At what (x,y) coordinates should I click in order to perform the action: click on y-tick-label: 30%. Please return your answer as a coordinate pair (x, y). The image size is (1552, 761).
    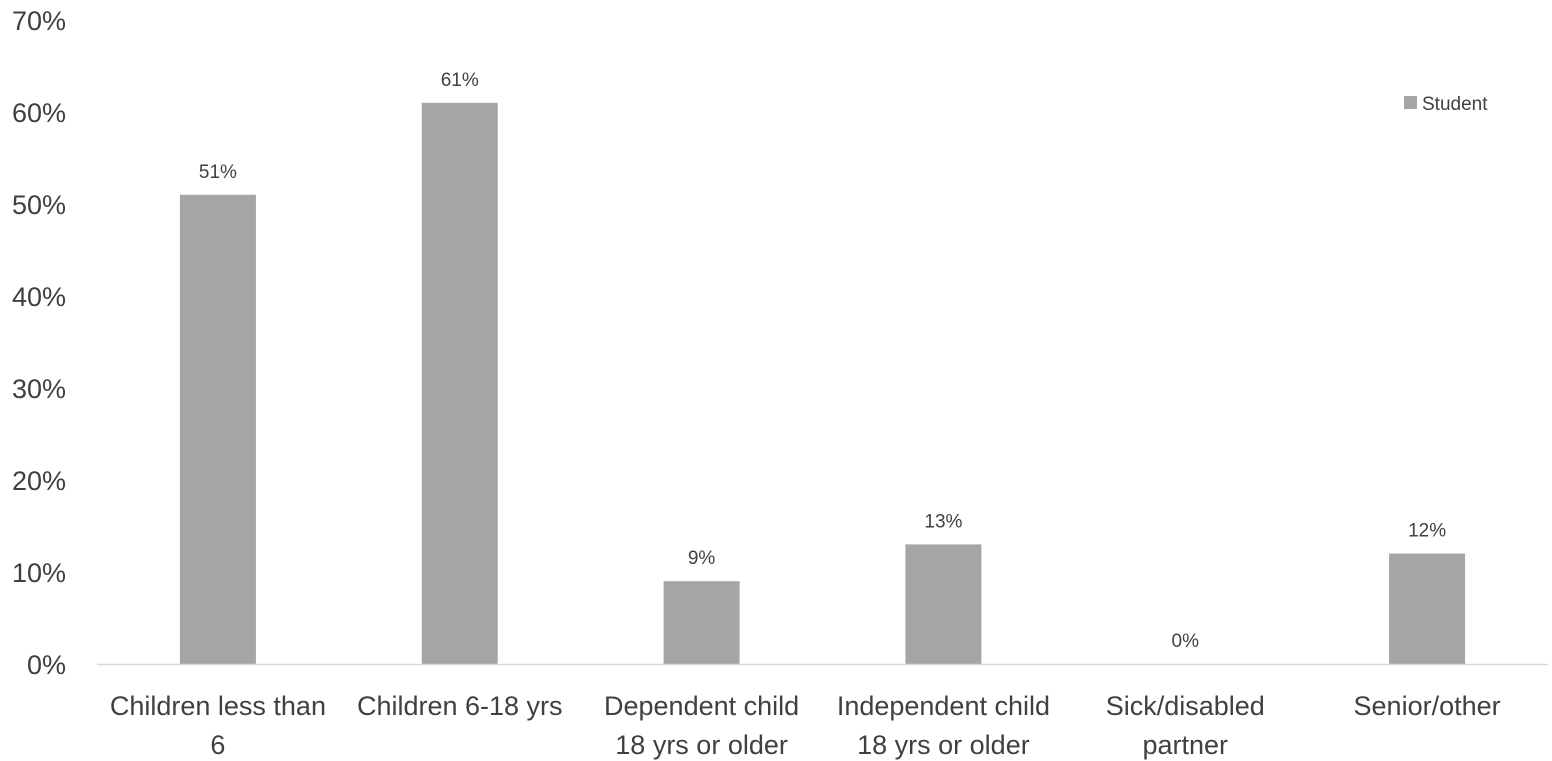
    Looking at the image, I should click on (39, 389).